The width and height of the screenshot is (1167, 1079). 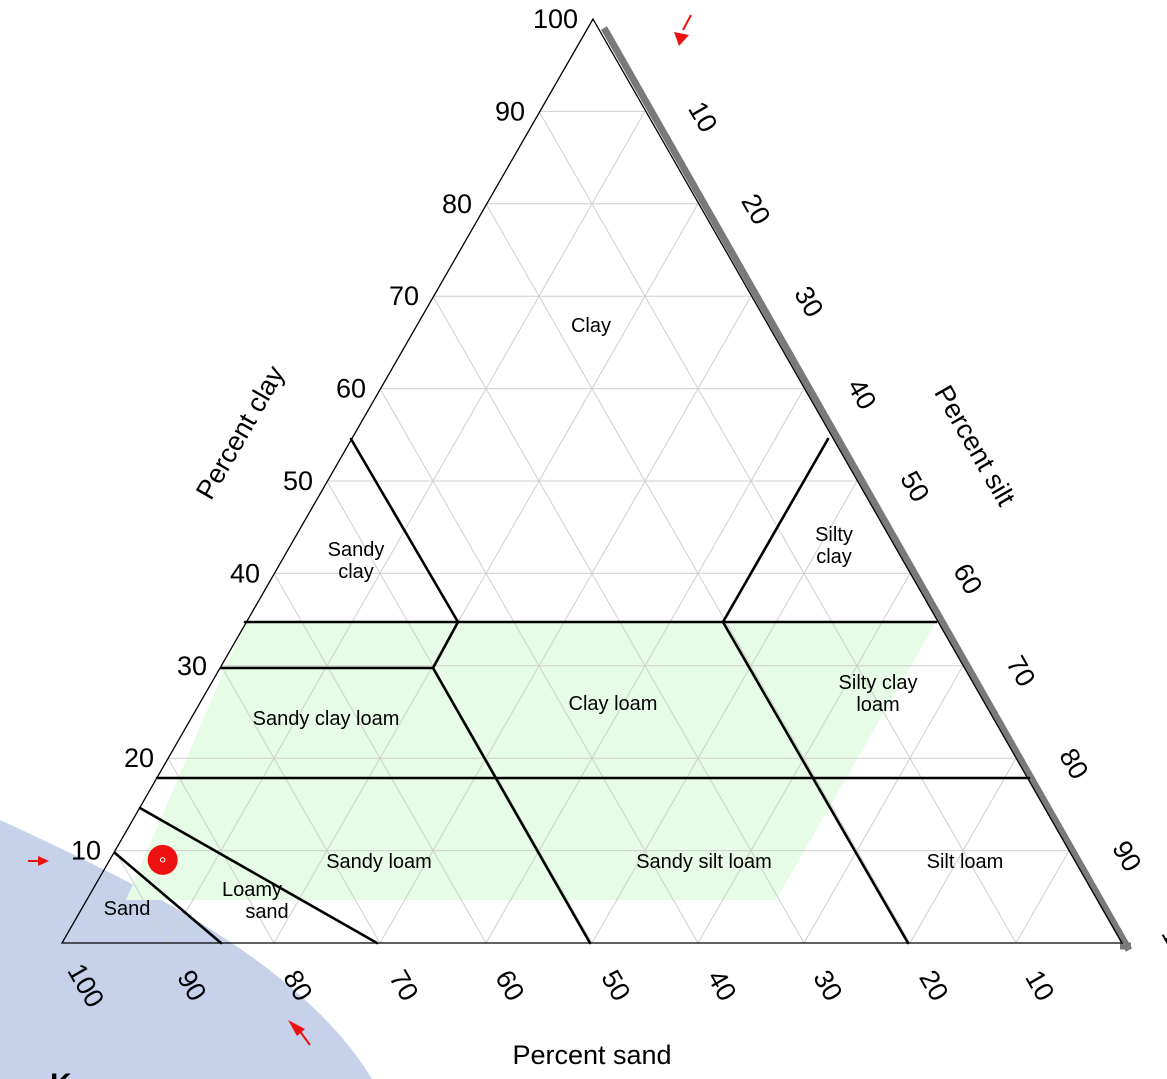 What do you see at coordinates (775, 530) in the screenshot?
I see `boundary-silty-clay-left` at bounding box center [775, 530].